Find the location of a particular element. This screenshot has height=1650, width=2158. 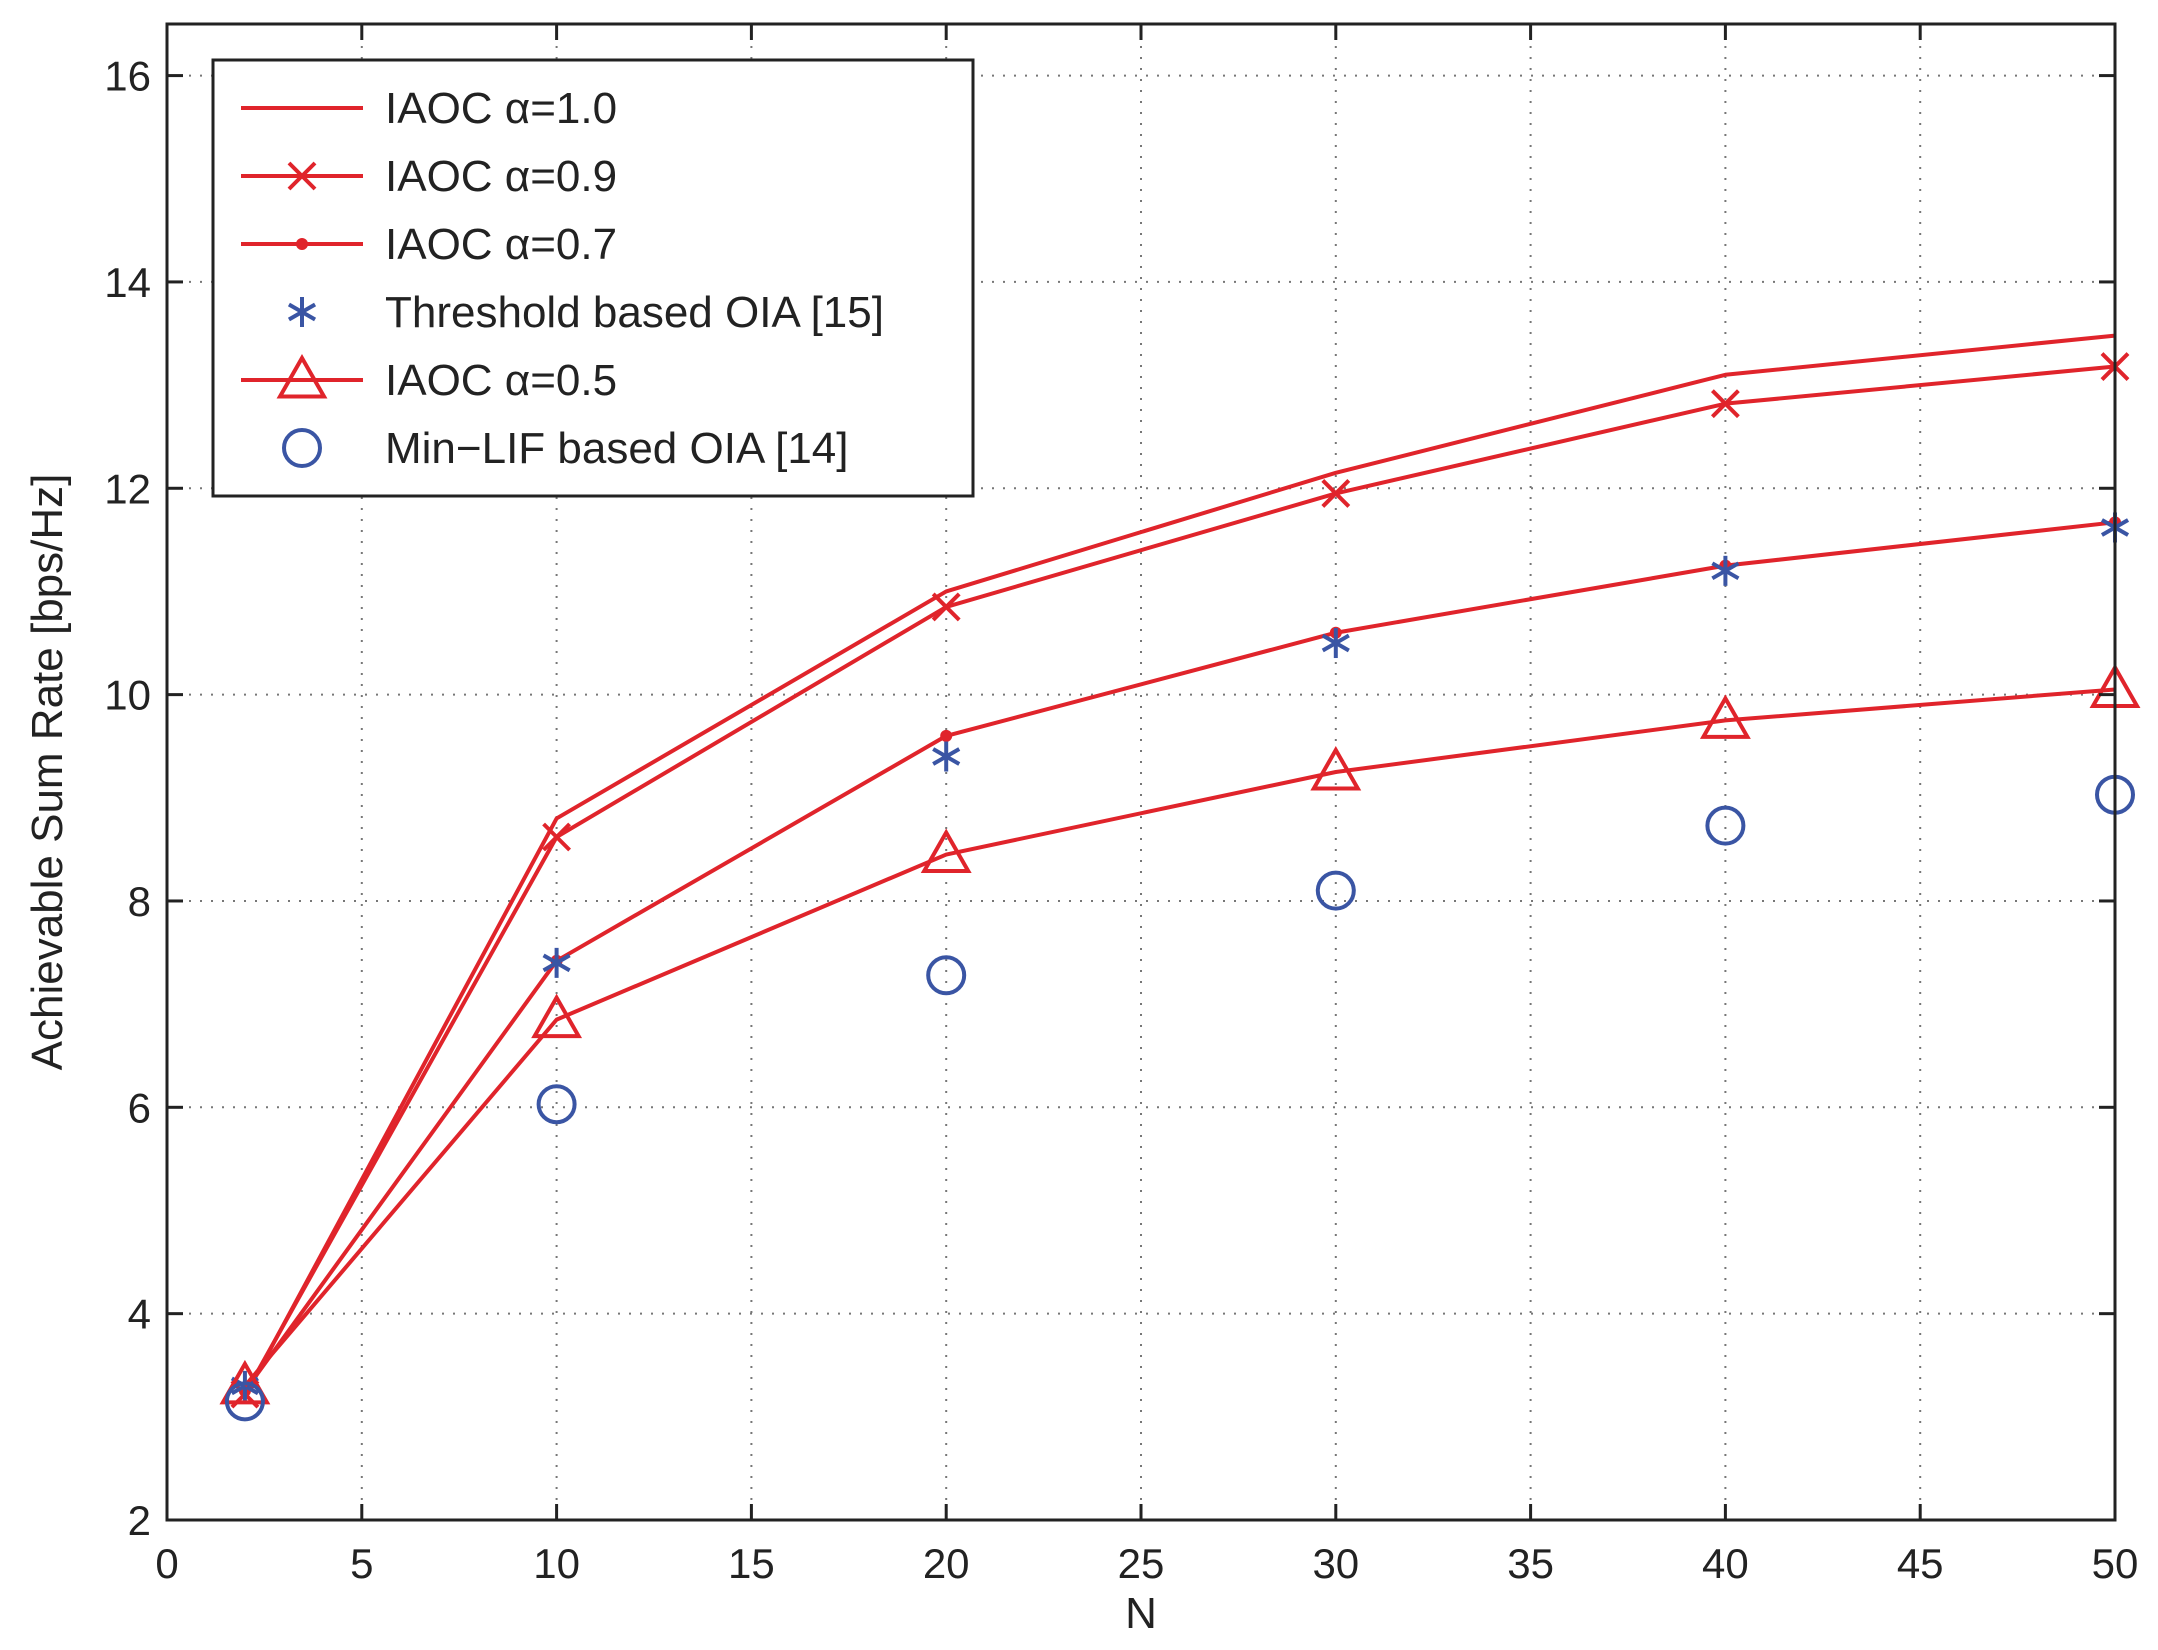

legend-entry: IAOC α=0.9 is located at coordinates (429, 176).